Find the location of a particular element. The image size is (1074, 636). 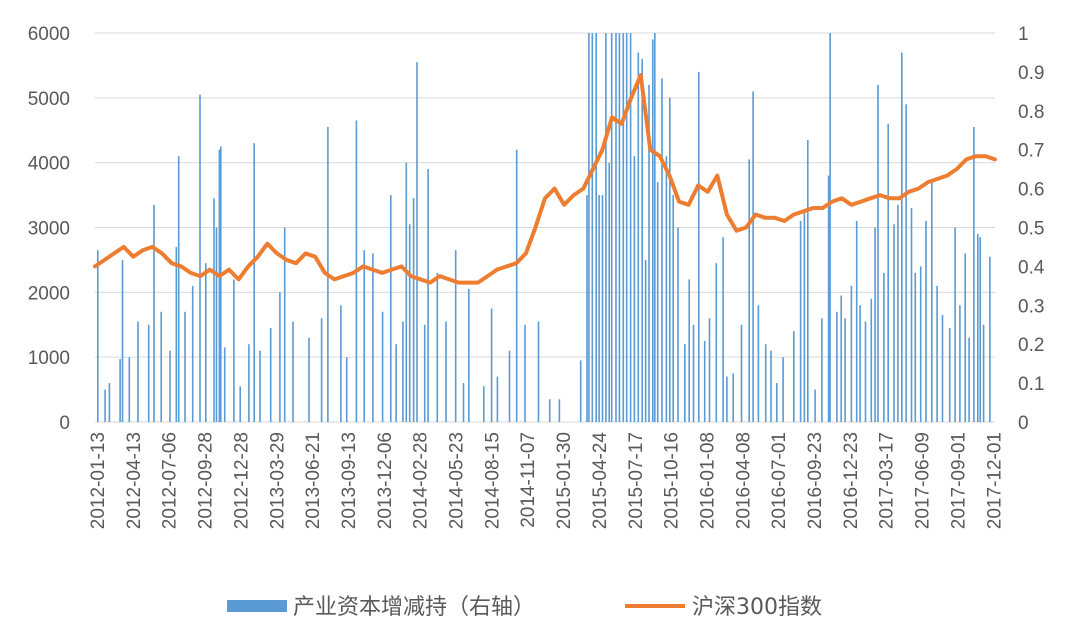

y-right-tick-label: 0.1 is located at coordinates (1031, 384).